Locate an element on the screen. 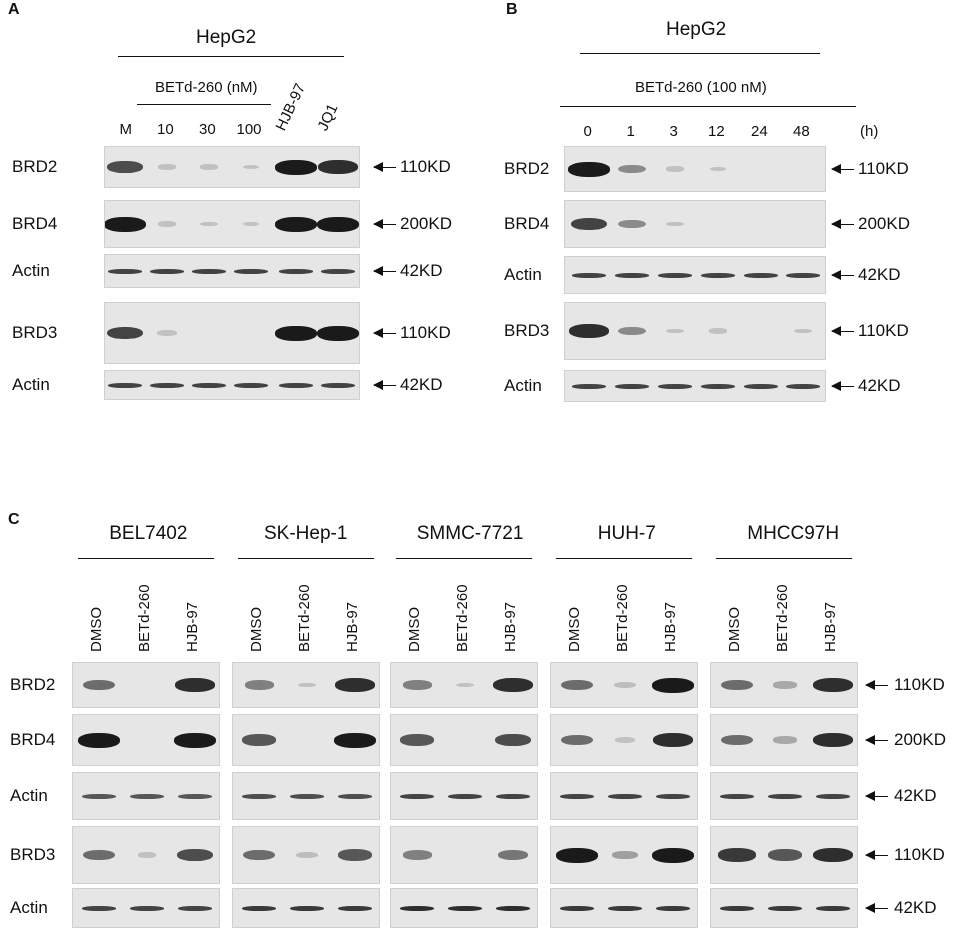  panel-c-protein-label: BRD3 is located at coordinates (33, 854).